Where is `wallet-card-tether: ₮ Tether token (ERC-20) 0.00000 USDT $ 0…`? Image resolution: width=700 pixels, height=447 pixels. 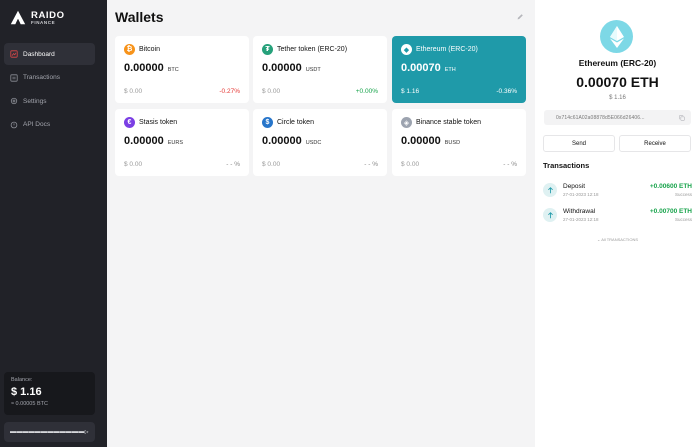 wallet-card-tether: ₮ Tether token (ERC-20) 0.00000 USDT $ 0… is located at coordinates (320, 69).